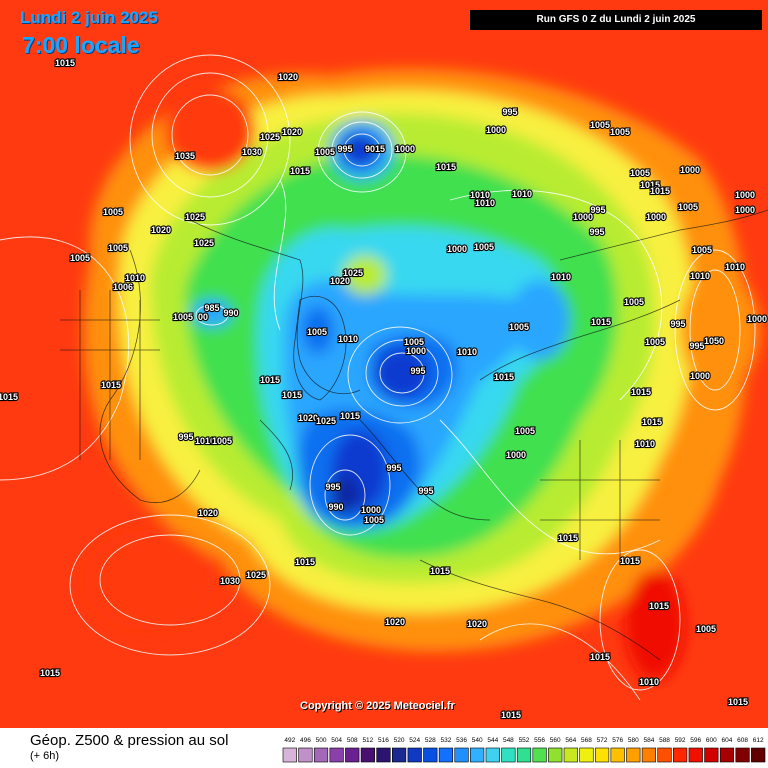 This screenshot has height=768, width=768. I want to click on scale-value-label: 608, so click(742, 740).